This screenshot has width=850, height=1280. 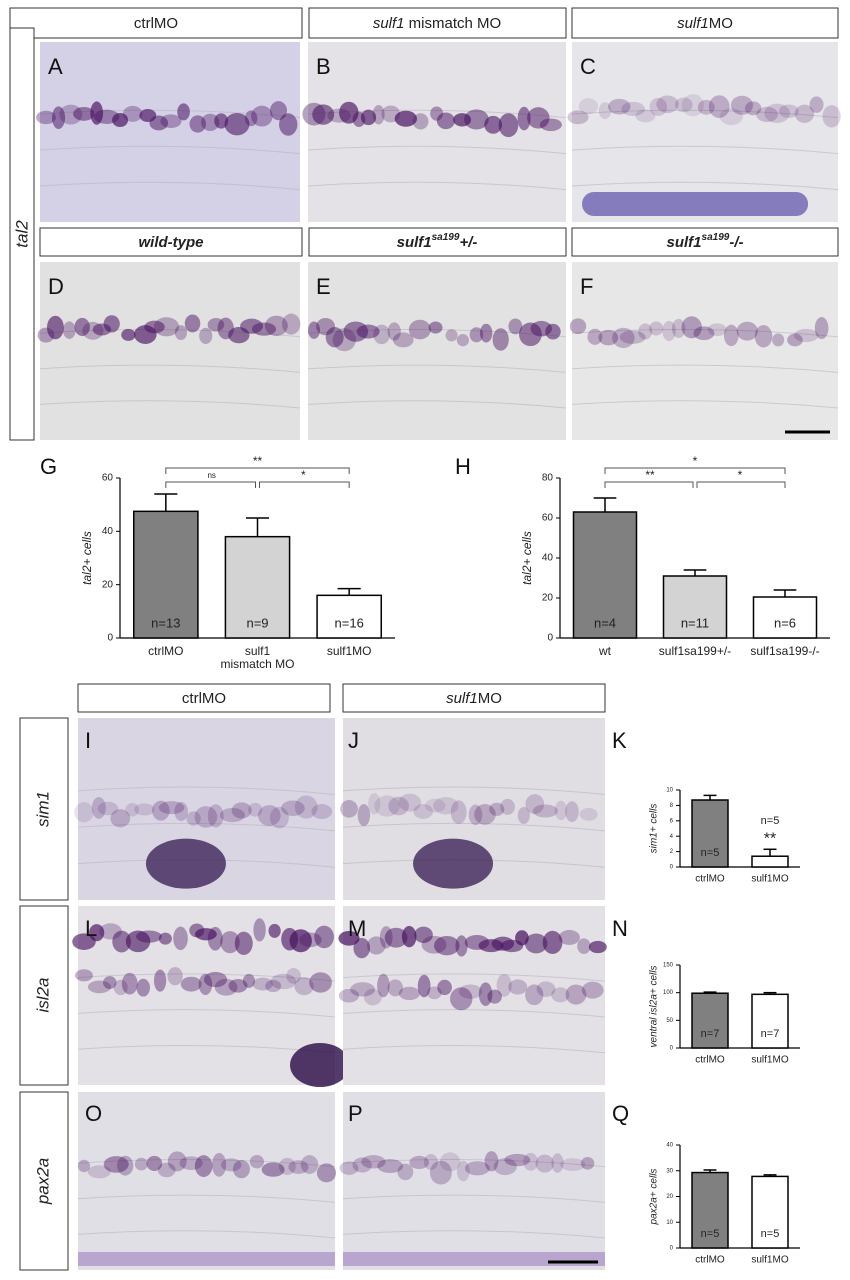 I want to click on header: ctrlMO, so click(x=204, y=698).